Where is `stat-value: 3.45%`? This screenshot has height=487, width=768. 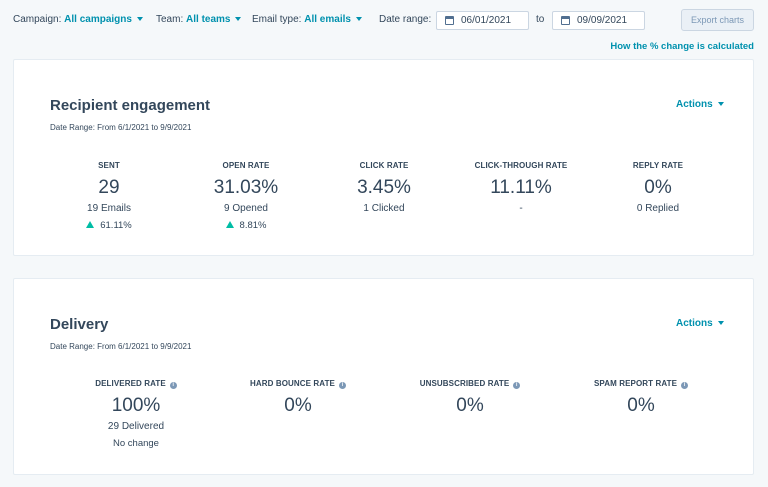
stat-value: 3.45% is located at coordinates (384, 187).